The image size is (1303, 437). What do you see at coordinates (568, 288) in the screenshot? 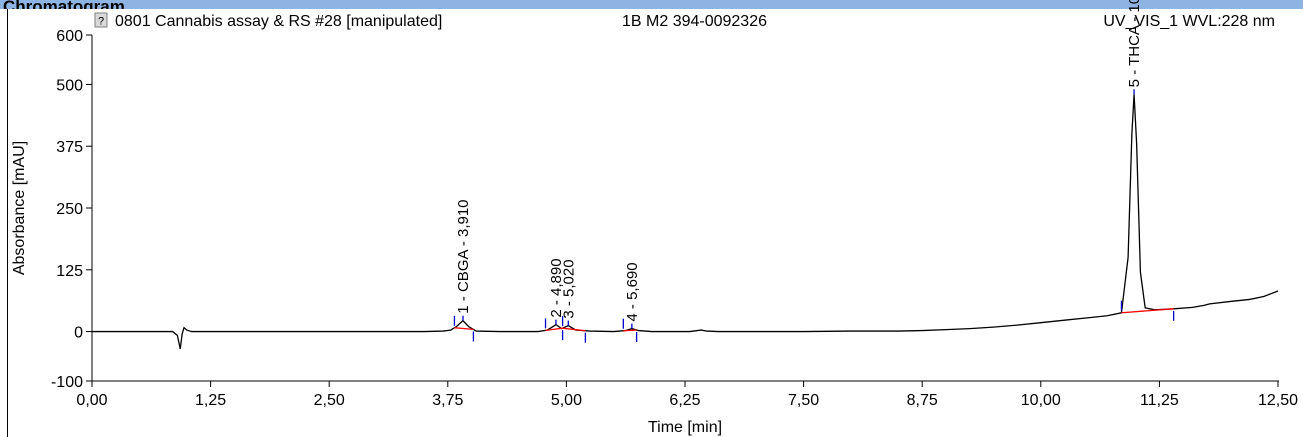
I see `peak-label: 3 - 5,020` at bounding box center [568, 288].